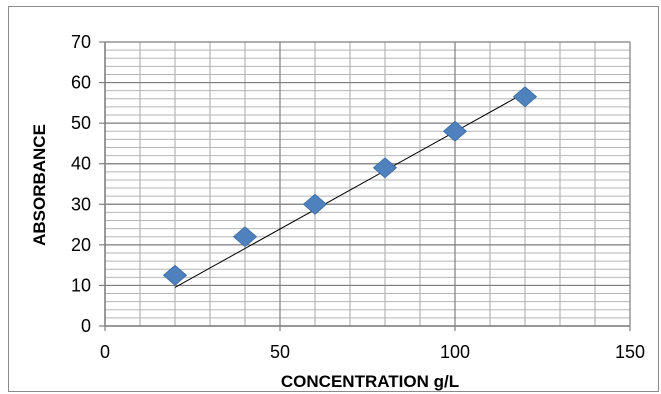 The height and width of the screenshot is (394, 661). I want to click on x-axis-title: CONCENTRATION g/L, so click(370, 381).